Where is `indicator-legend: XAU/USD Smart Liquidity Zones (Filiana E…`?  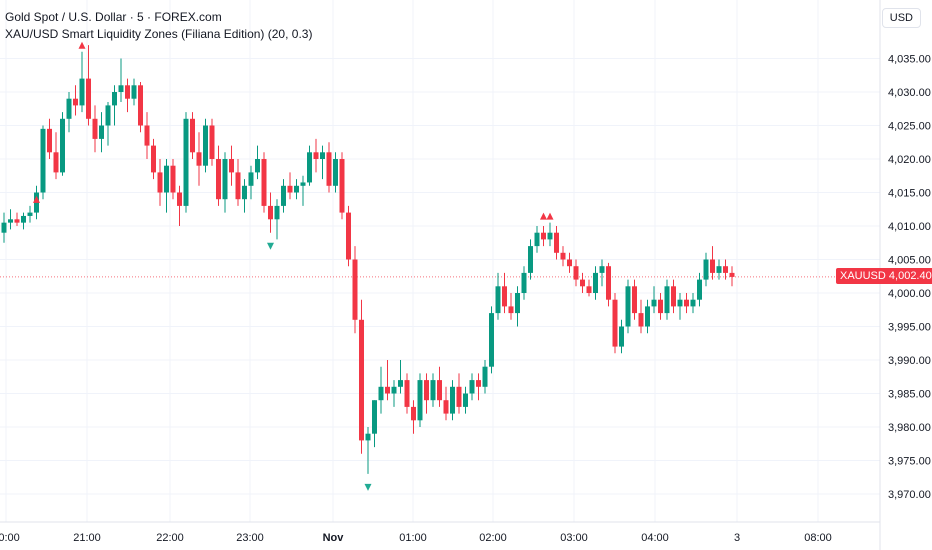
indicator-legend: XAU/USD Smart Liquidity Zones (Filiana E… is located at coordinates (159, 34).